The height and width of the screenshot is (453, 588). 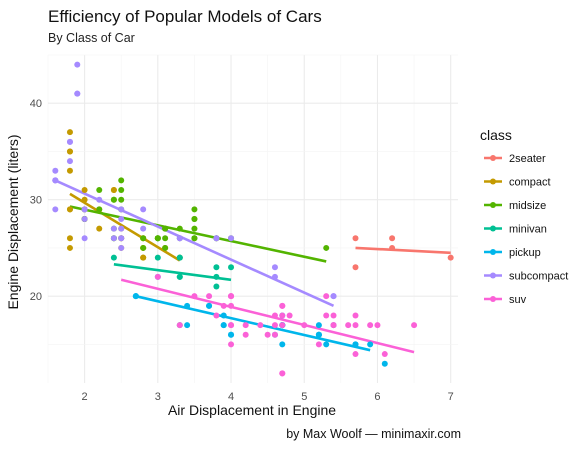 What do you see at coordinates (530, 183) in the screenshot?
I see `legend-label: compact` at bounding box center [530, 183].